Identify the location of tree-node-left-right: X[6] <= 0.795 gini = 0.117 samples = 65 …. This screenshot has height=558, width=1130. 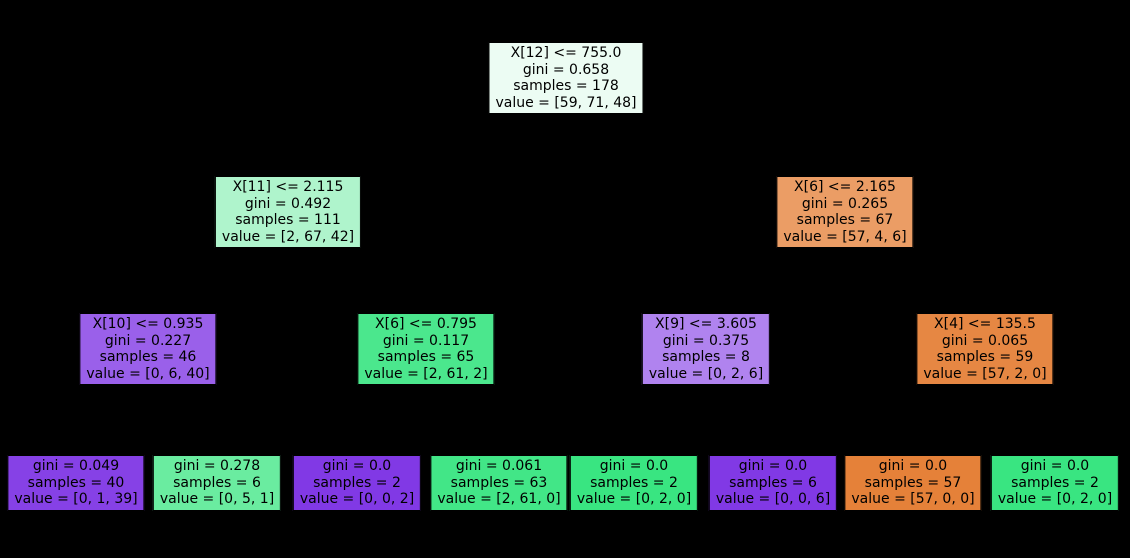
(426, 349).